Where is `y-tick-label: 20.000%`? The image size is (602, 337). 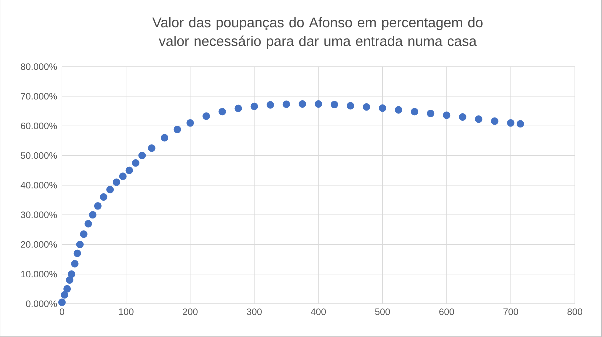 y-tick-label: 20.000% is located at coordinates (39, 244).